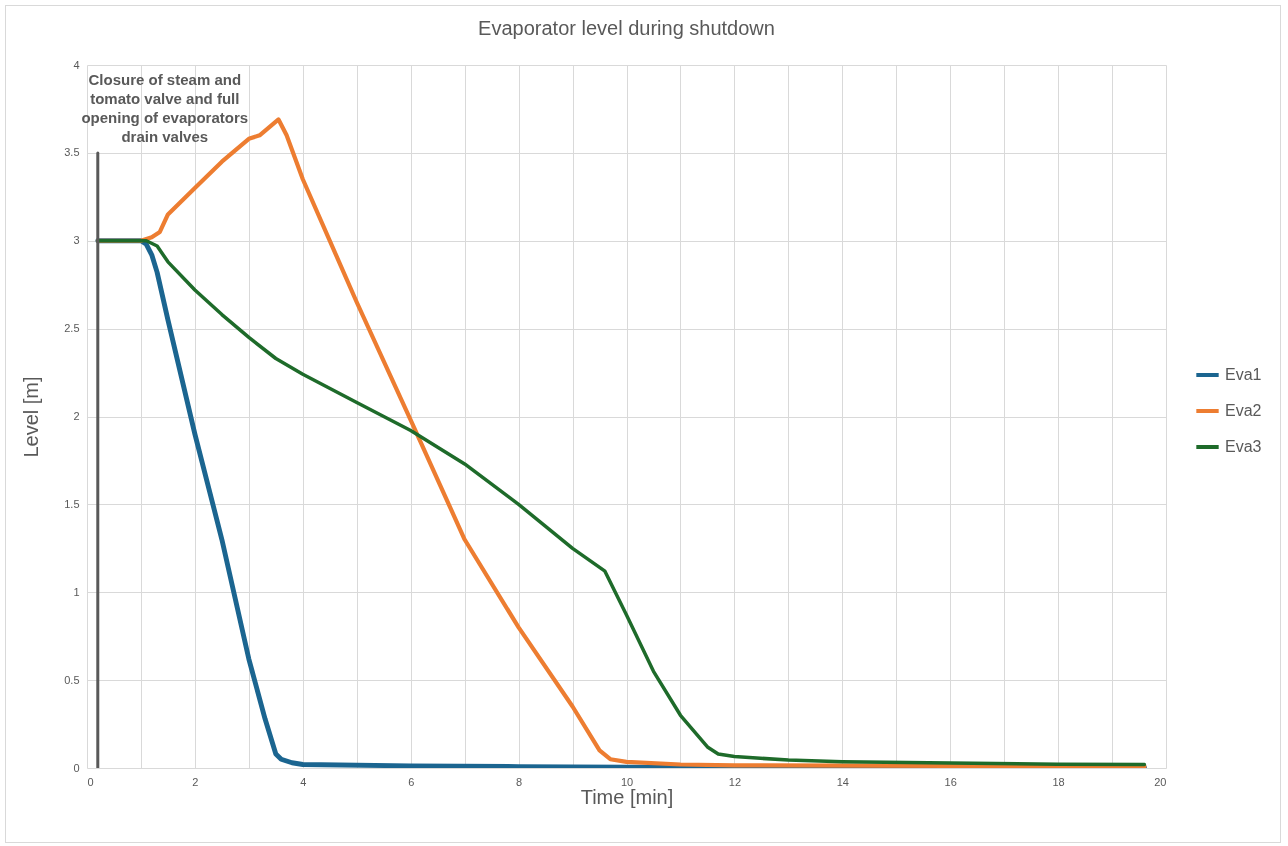 The width and height of the screenshot is (1288, 846). What do you see at coordinates (1160, 781) in the screenshot?
I see `x-tick-label: 20` at bounding box center [1160, 781].